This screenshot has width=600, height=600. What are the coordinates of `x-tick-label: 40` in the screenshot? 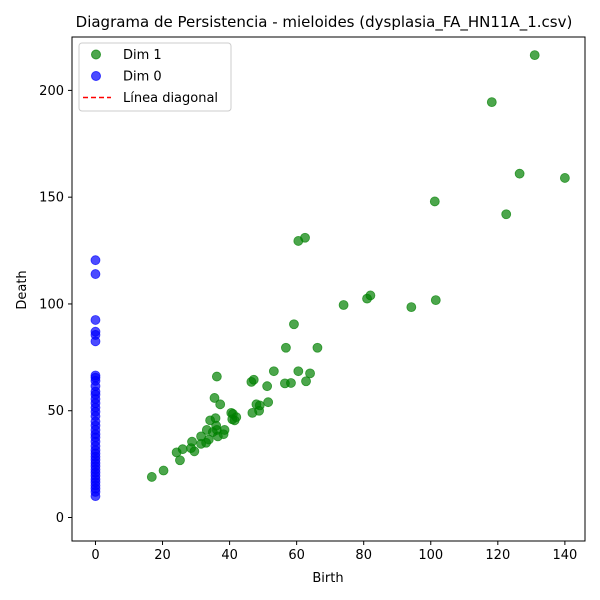 It's located at (229, 555).